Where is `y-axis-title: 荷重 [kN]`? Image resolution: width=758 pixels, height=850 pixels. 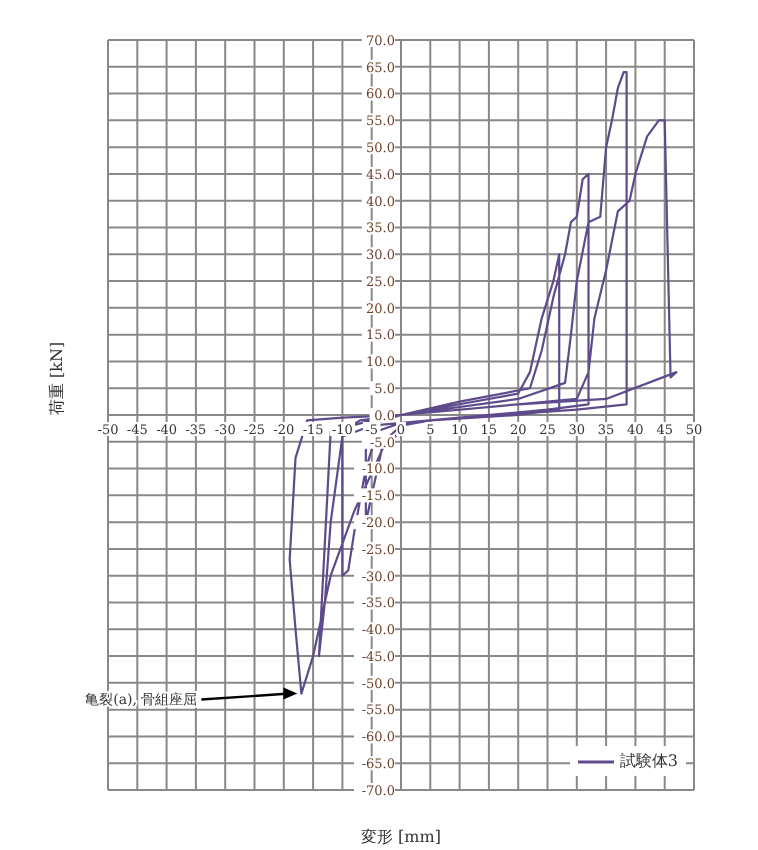
y-axis-title: 荷重 [kN] is located at coordinates (56, 378).